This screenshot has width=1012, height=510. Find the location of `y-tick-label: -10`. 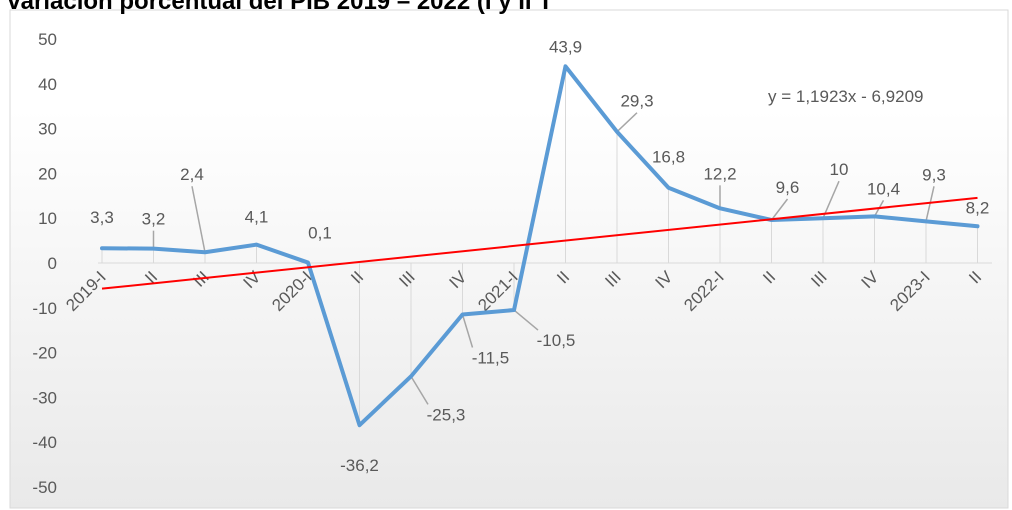

y-tick-label: -10 is located at coordinates (44, 308).